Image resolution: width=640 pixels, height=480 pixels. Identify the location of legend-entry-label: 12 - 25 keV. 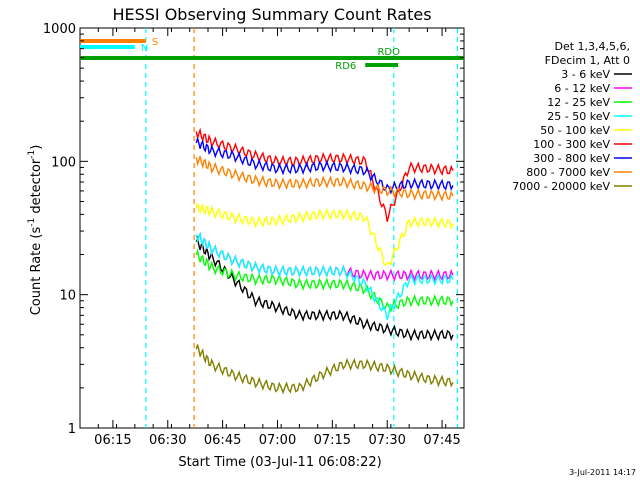
(578, 102).